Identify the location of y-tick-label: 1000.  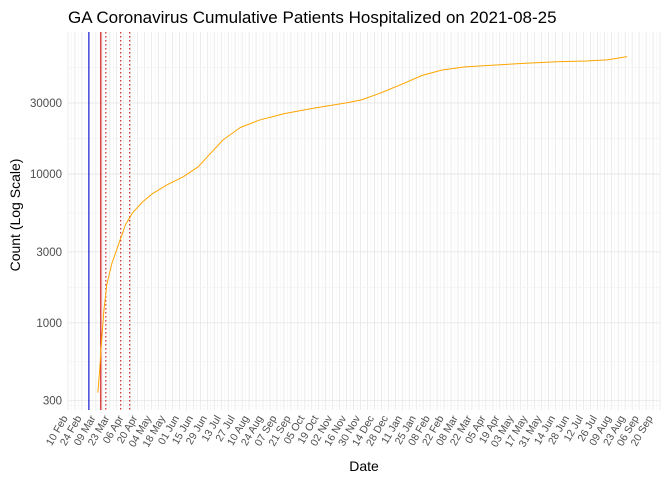
(49, 324).